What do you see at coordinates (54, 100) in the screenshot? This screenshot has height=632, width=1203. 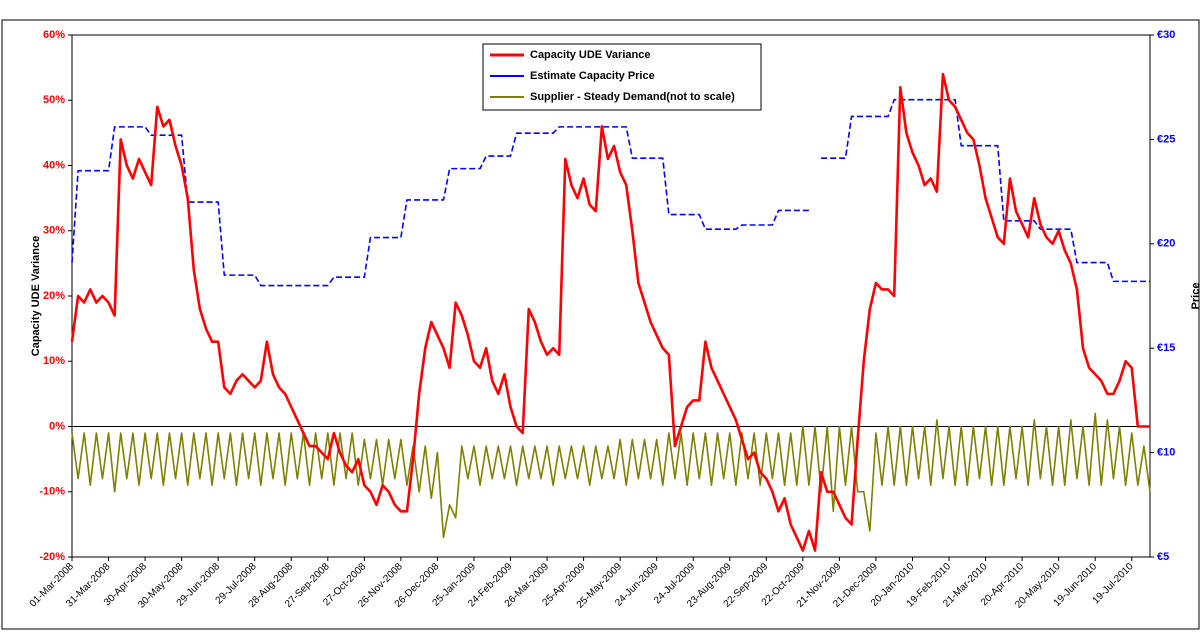 I see `y-tick-label: 50%` at bounding box center [54, 100].